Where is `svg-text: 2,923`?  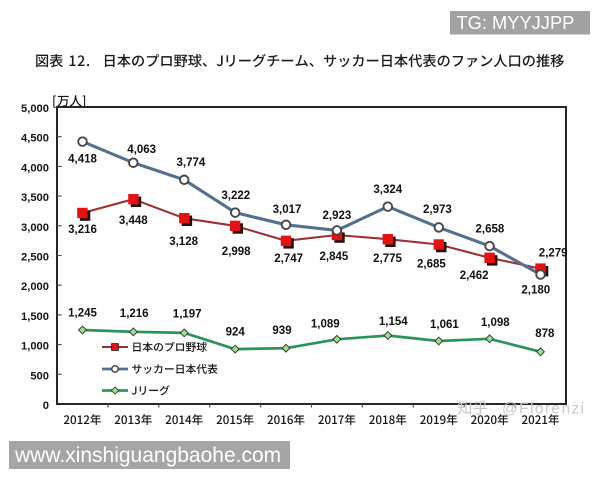
svg-text: 2,923 is located at coordinates (337, 216).